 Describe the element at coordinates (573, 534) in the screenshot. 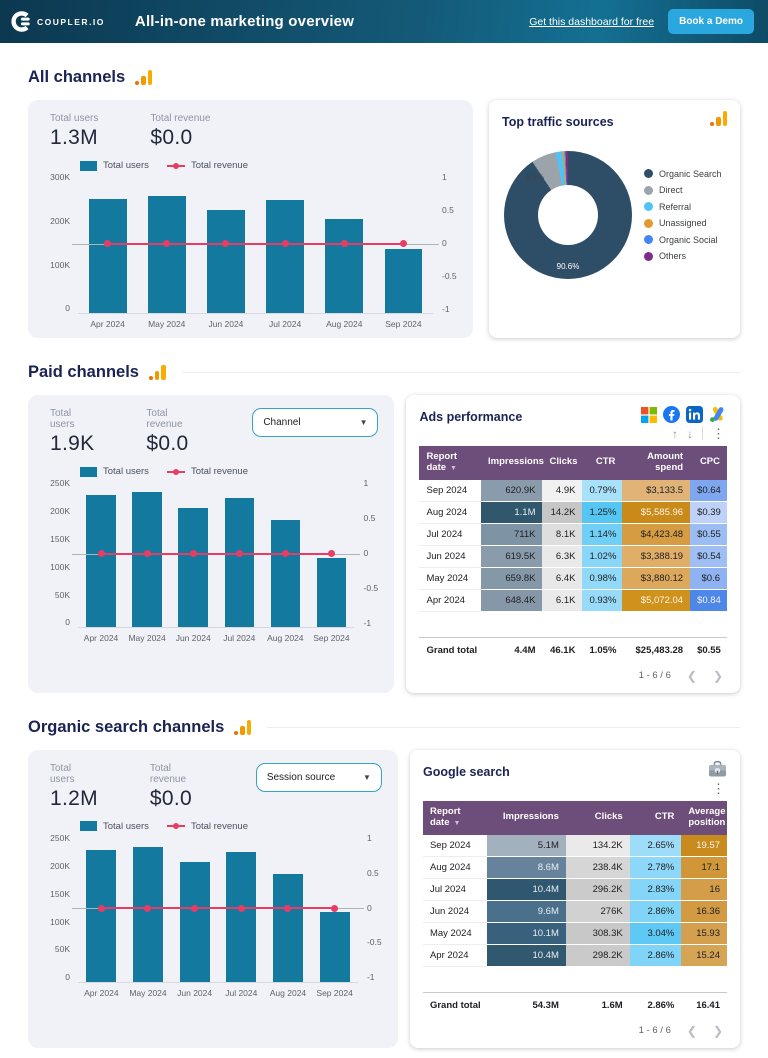

I see `table-row: Jul 2024 711K 8.1K 1.14% $4,423.48 $0.55` at that location.